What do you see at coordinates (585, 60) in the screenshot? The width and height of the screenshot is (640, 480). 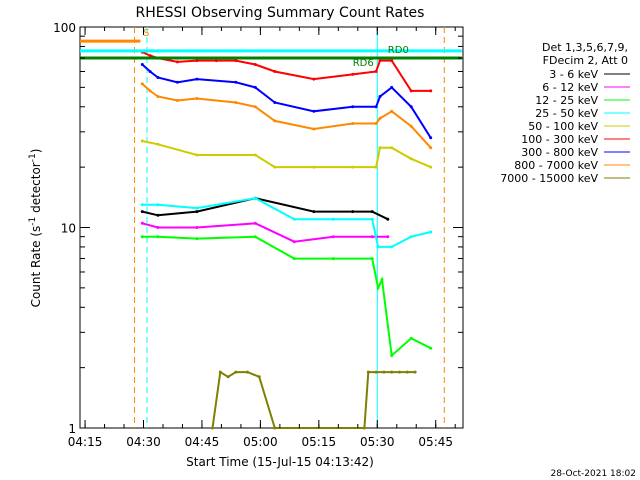 I see `legend-header-1: FDecim 2, Att 0` at bounding box center [585, 60].